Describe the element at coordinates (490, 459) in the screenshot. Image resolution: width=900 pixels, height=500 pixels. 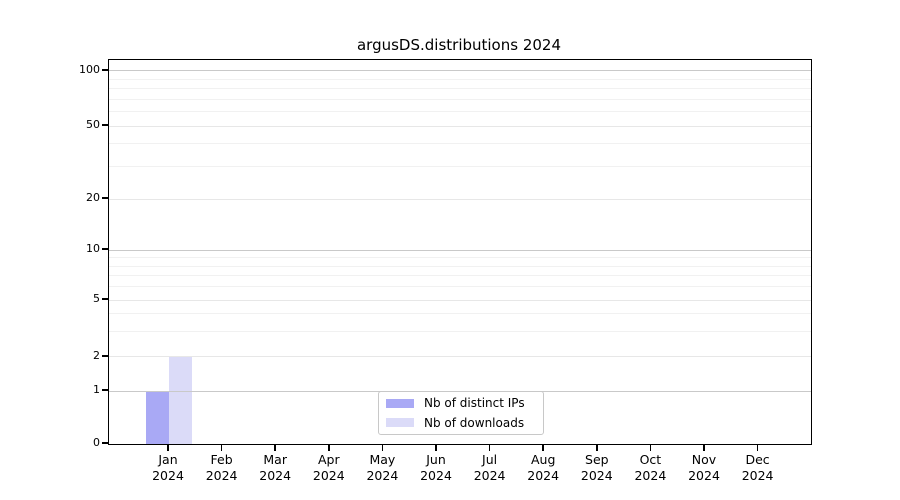
I see `x-axis-tick-label-month: Jul` at that location.